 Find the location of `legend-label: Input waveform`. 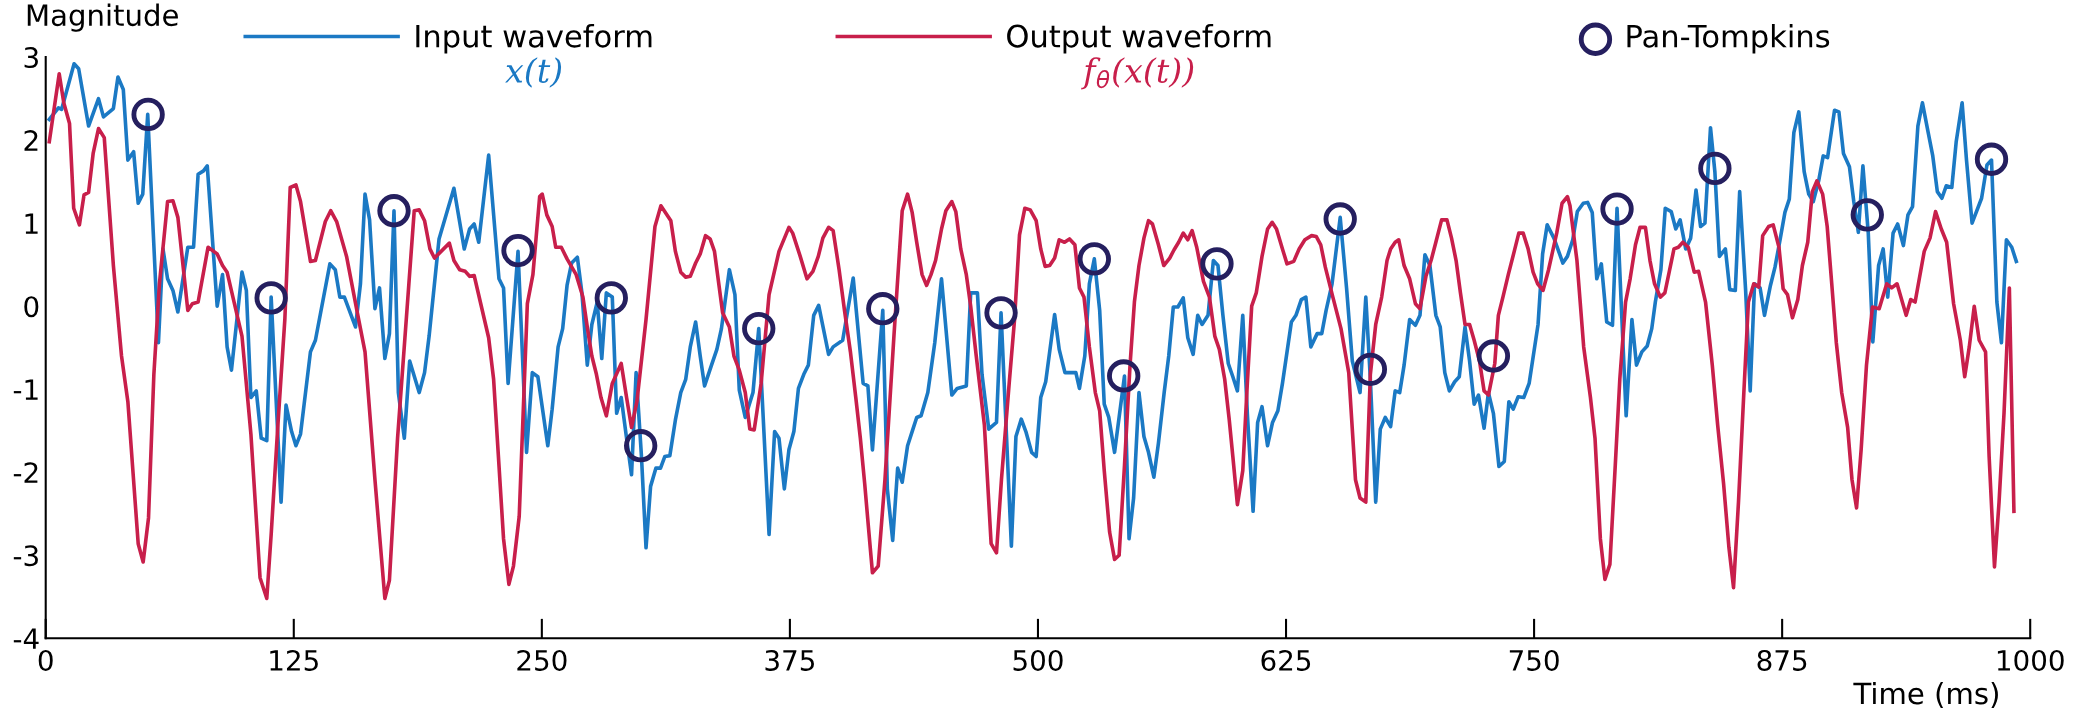

legend-label: Input waveform is located at coordinates (534, 39).